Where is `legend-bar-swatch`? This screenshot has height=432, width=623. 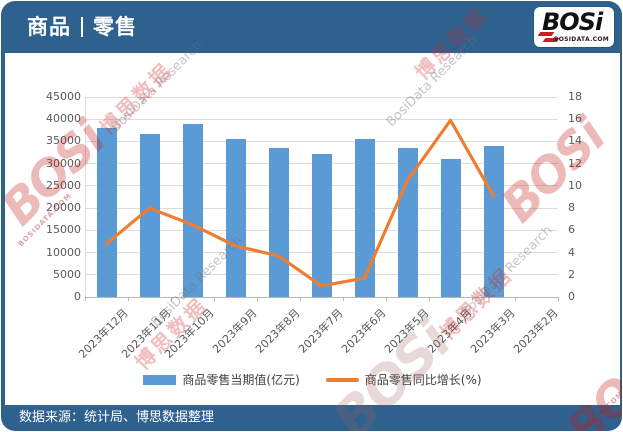
legend-bar-swatch is located at coordinates (160, 379).